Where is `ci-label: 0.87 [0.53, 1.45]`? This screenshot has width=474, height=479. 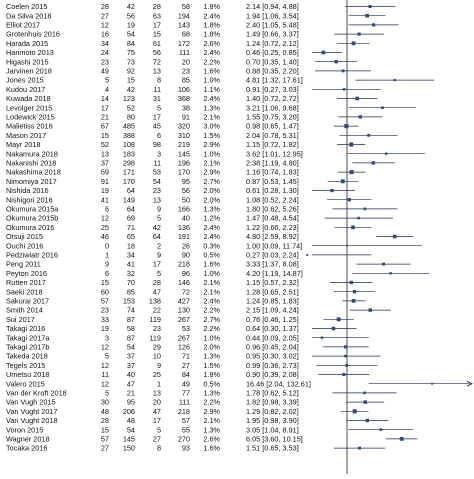
ci-label: 0.87 [0.53, 1.45] is located at coordinates (272, 181).